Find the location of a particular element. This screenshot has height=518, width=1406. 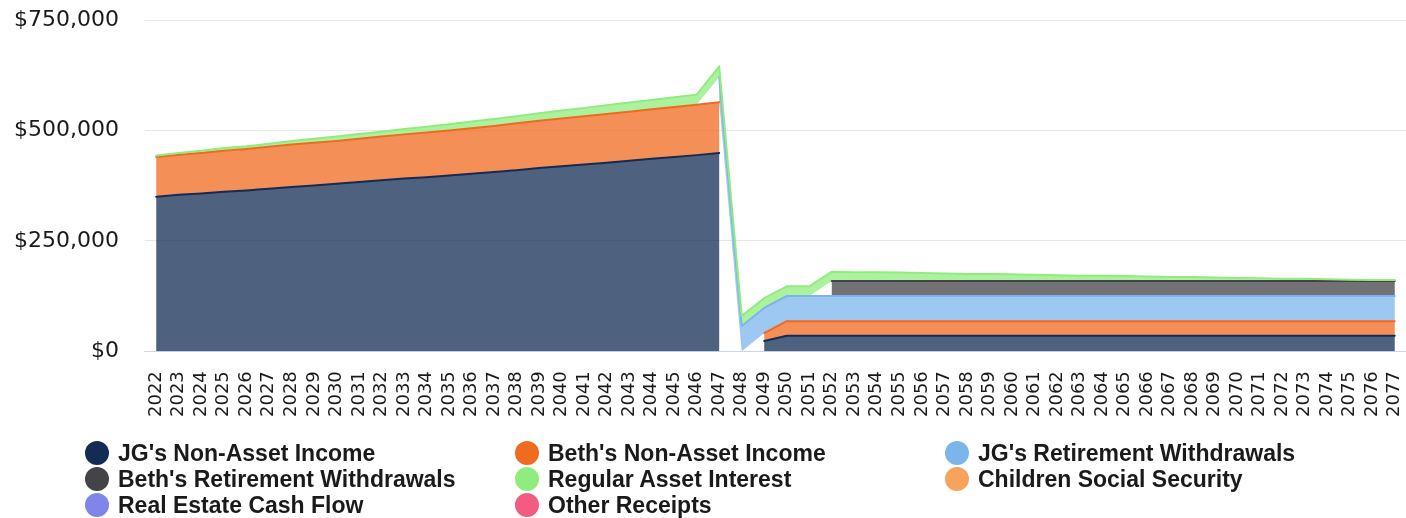

x-tick-label: 2035 is located at coordinates (447, 394).